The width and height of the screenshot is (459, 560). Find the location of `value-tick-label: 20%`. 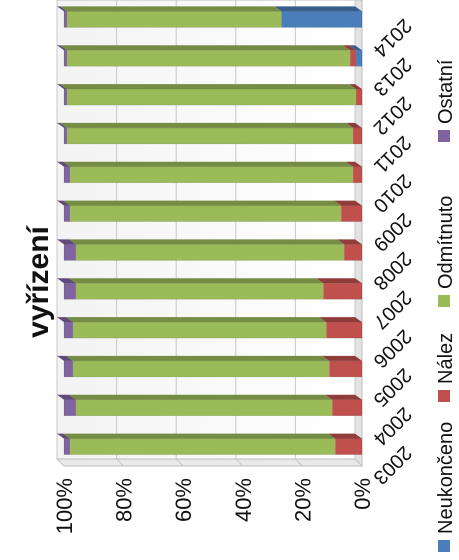

value-tick-label: 20% is located at coordinates (302, 500).